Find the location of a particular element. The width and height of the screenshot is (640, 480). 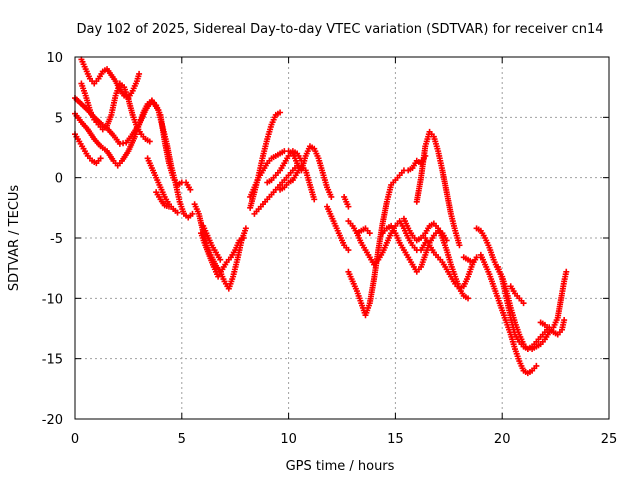

y-tick-label: 5 is located at coordinates (59, 118).